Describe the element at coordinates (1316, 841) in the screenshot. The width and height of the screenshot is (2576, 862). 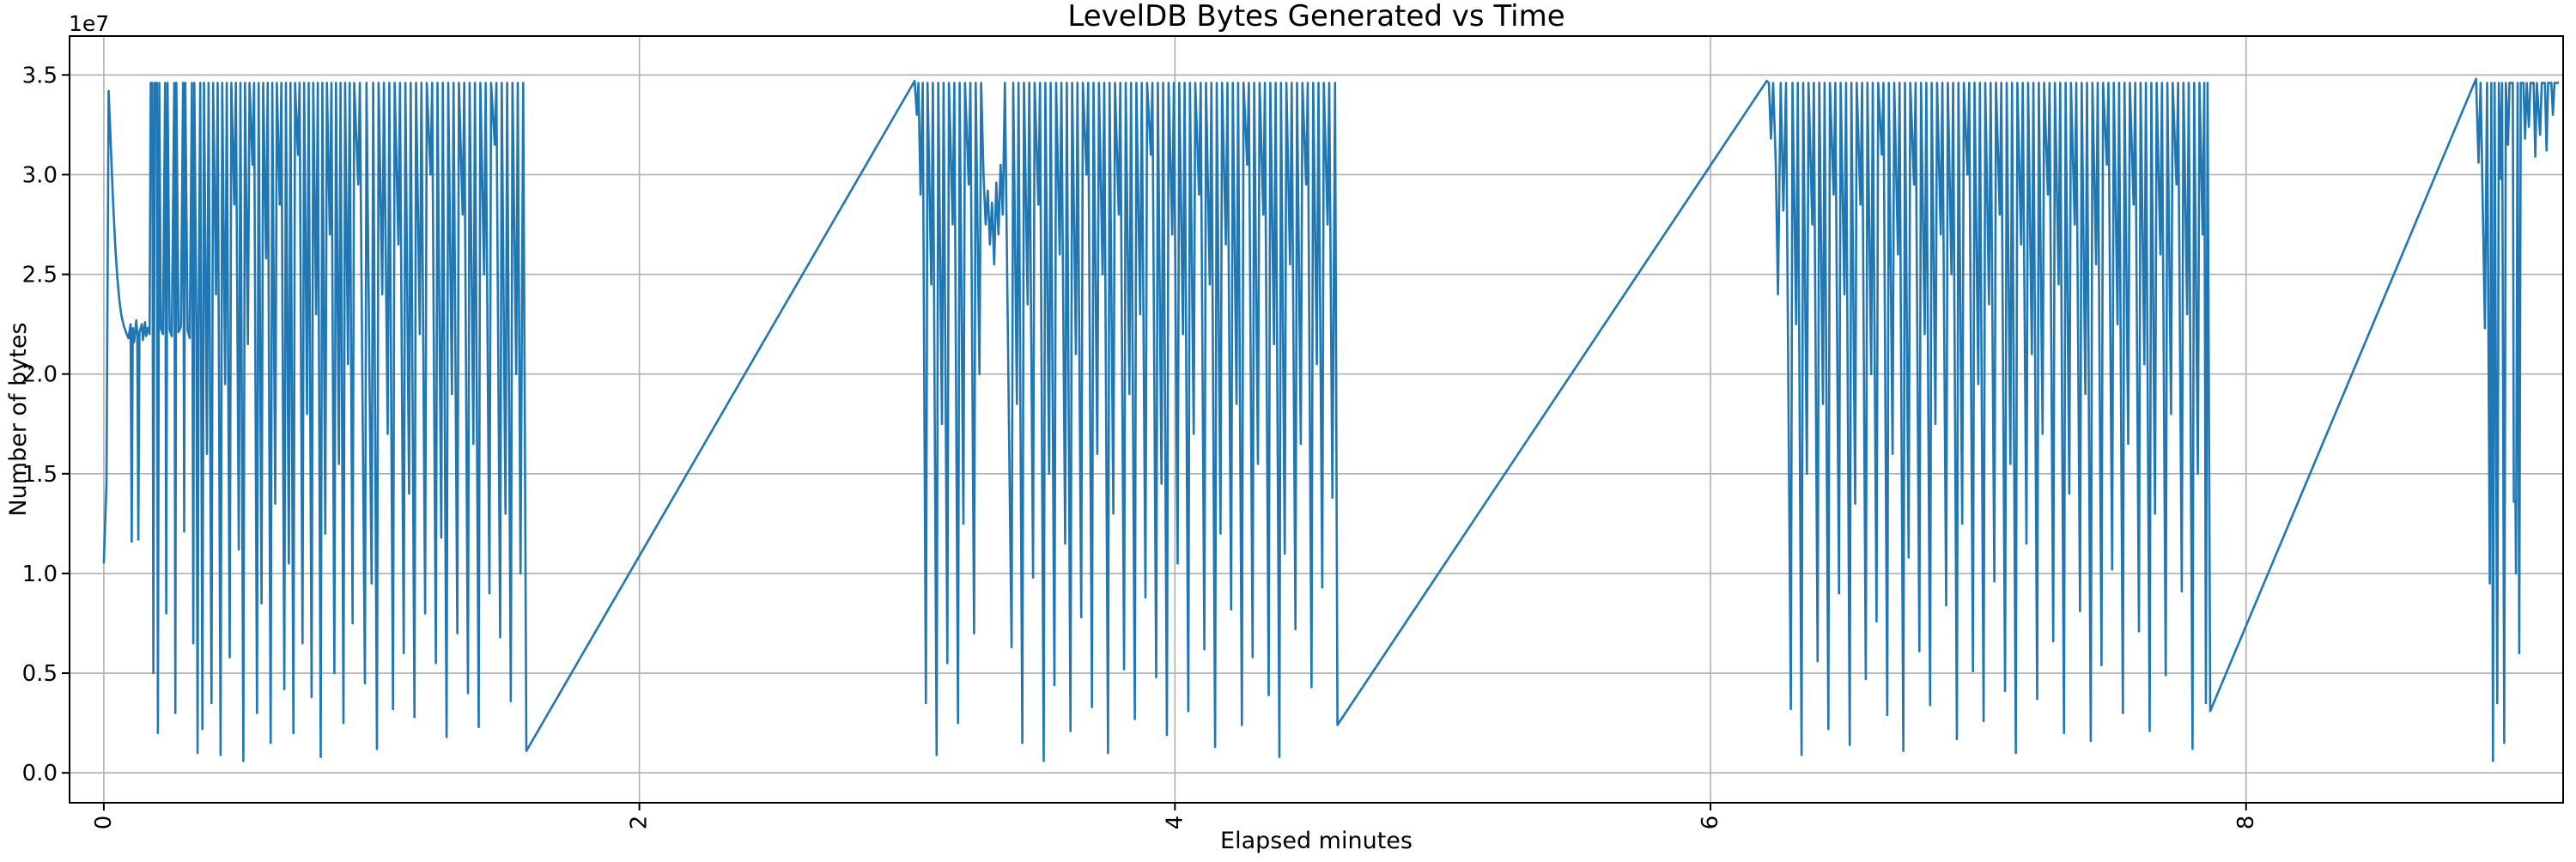
I see `x-axis-label: Elapsed minutes` at that location.